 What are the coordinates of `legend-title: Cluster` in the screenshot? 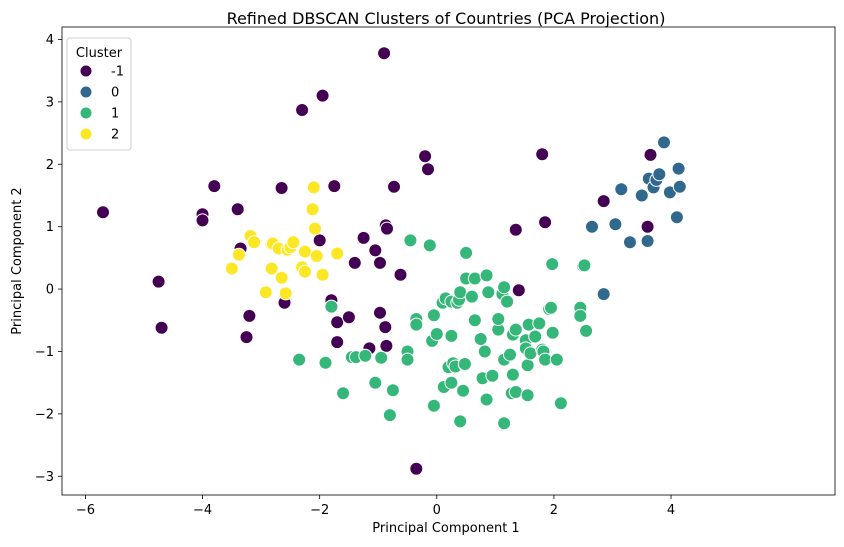 It's located at (99, 53).